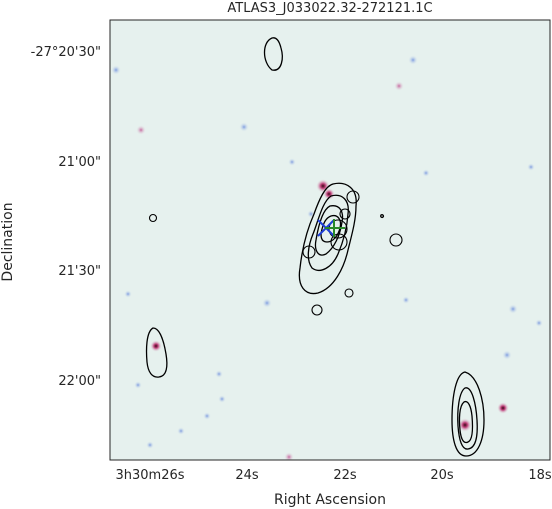 The height and width of the screenshot is (509, 552). I want to click on x-tick-label: 3h30m26s, so click(149, 475).